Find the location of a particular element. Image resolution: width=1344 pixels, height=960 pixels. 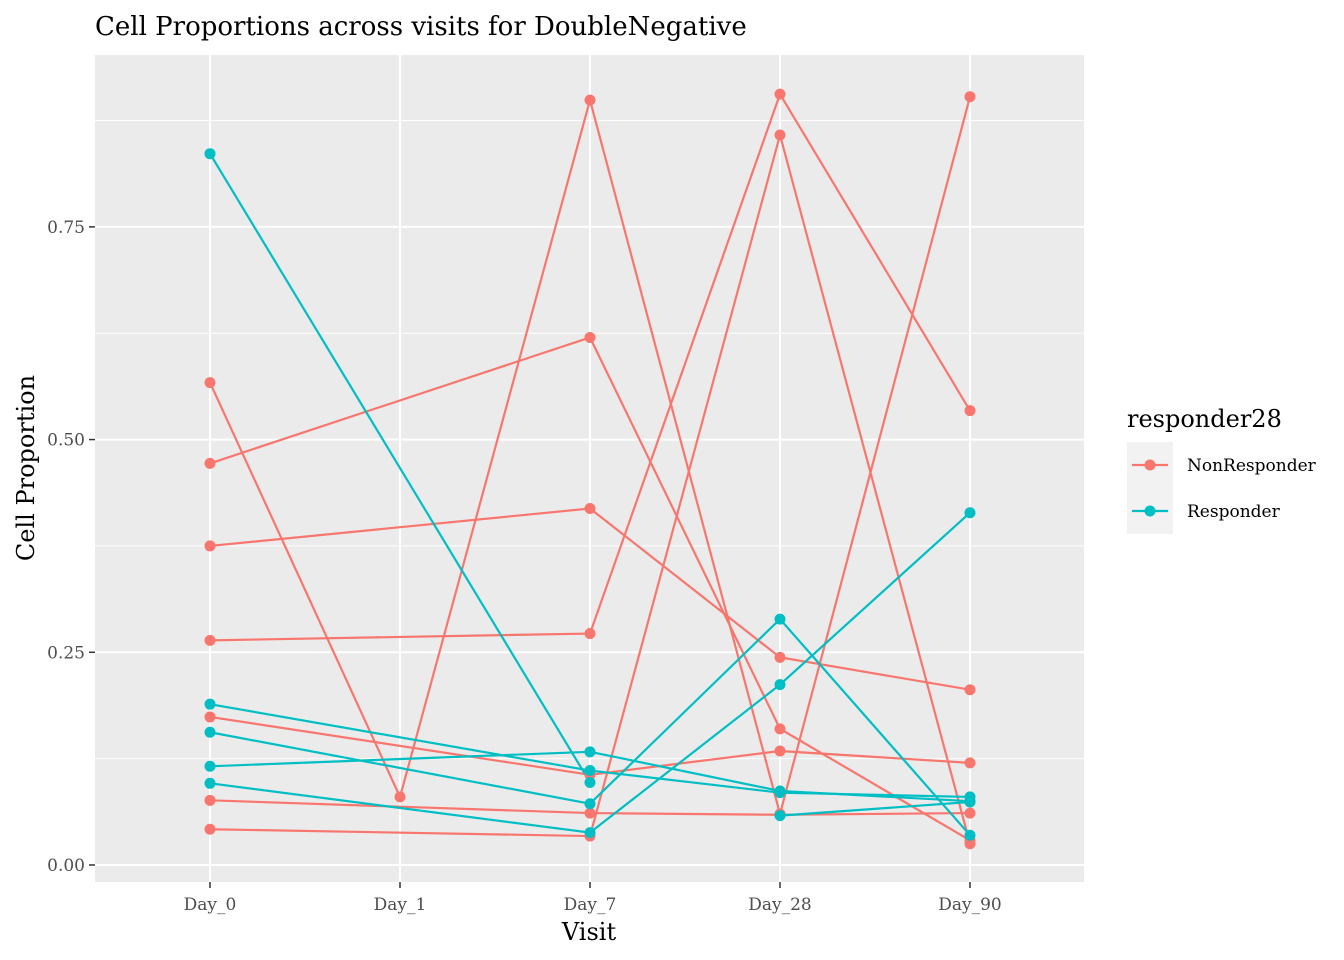

x-tick-label: Day_90 is located at coordinates (970, 905).